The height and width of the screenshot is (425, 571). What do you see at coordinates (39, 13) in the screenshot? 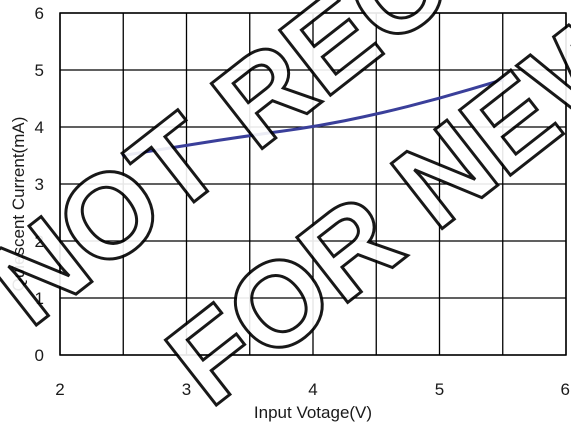
I see `y-tick-label: 6` at bounding box center [39, 13].